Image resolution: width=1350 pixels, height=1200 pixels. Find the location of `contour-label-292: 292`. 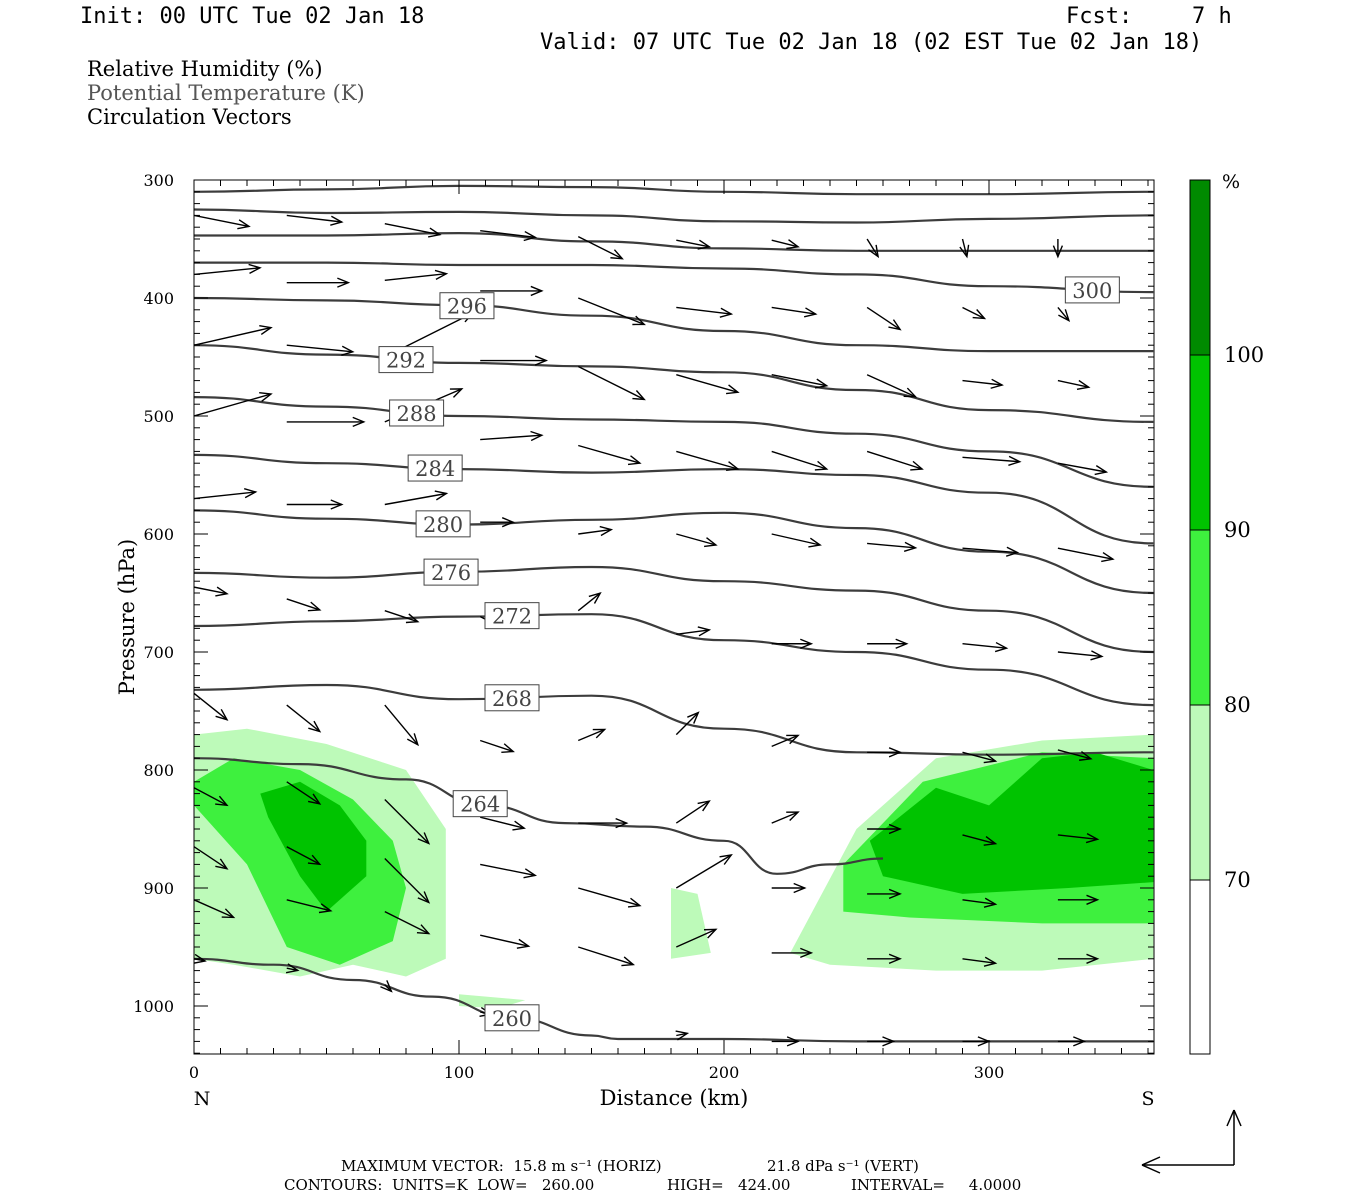

contour-label-292: 292 is located at coordinates (406, 361).